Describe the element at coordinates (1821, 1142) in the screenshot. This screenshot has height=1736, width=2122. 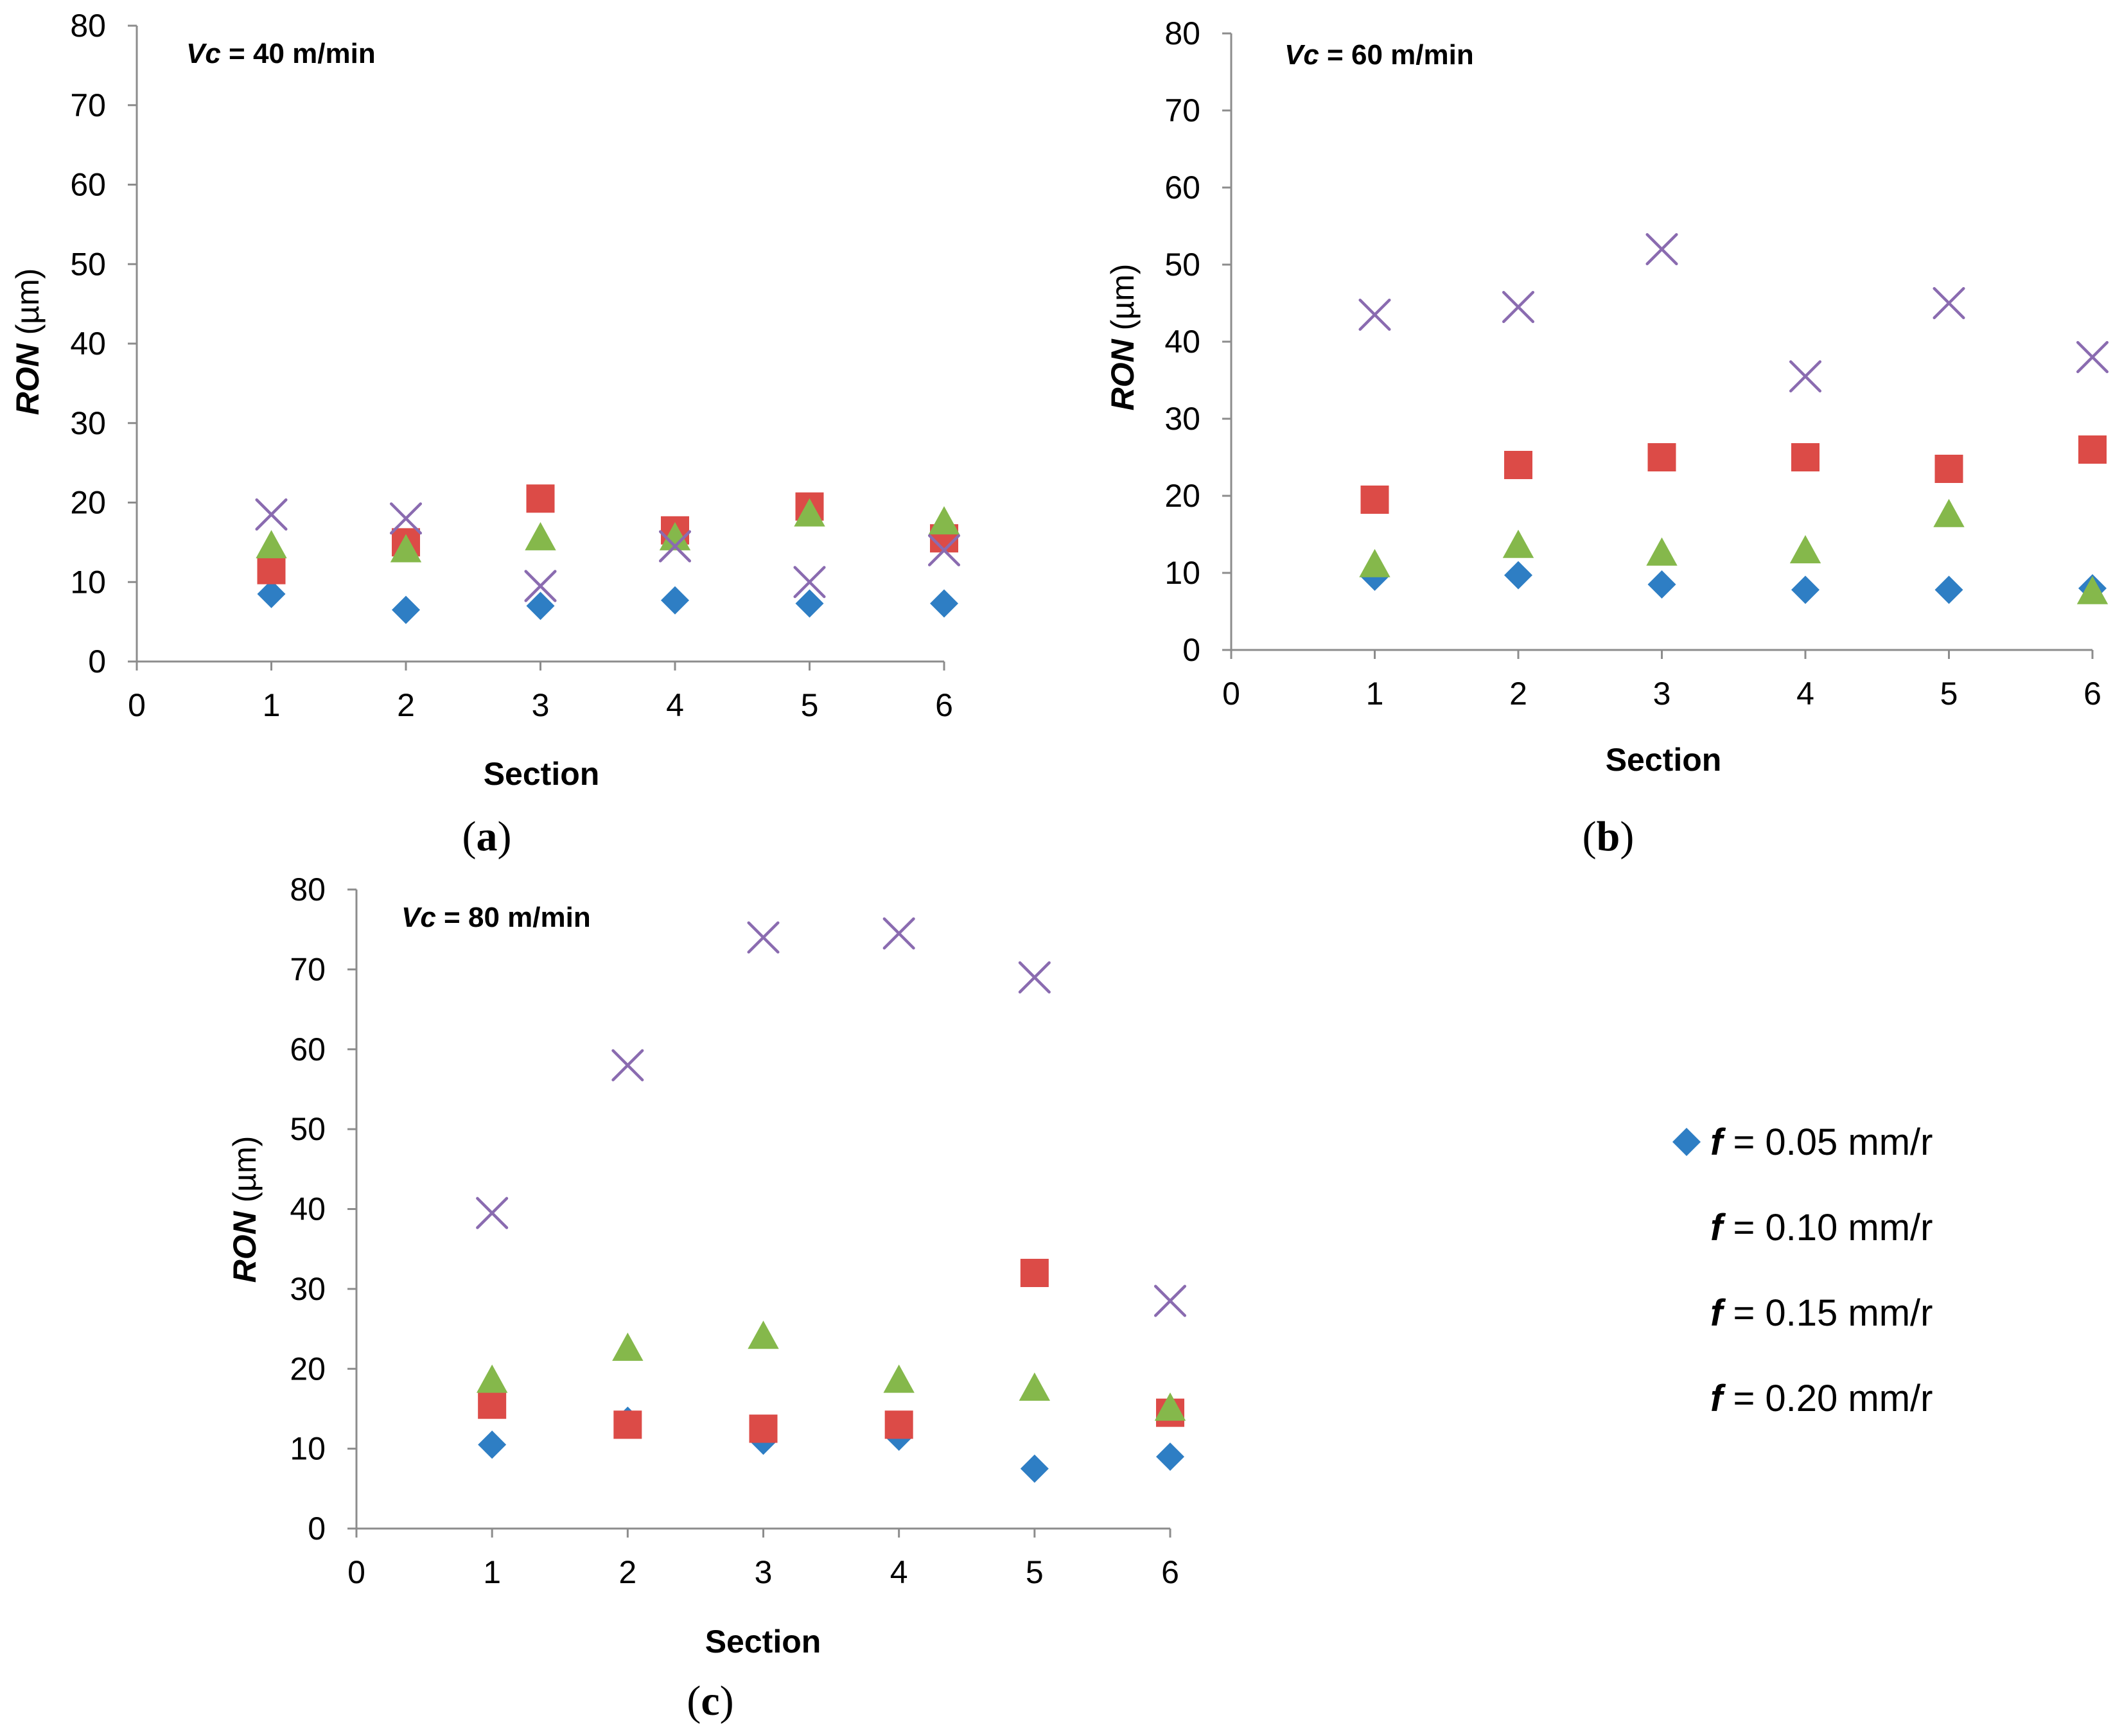
I see `legend-label: f = 0.05 mm/r` at that location.